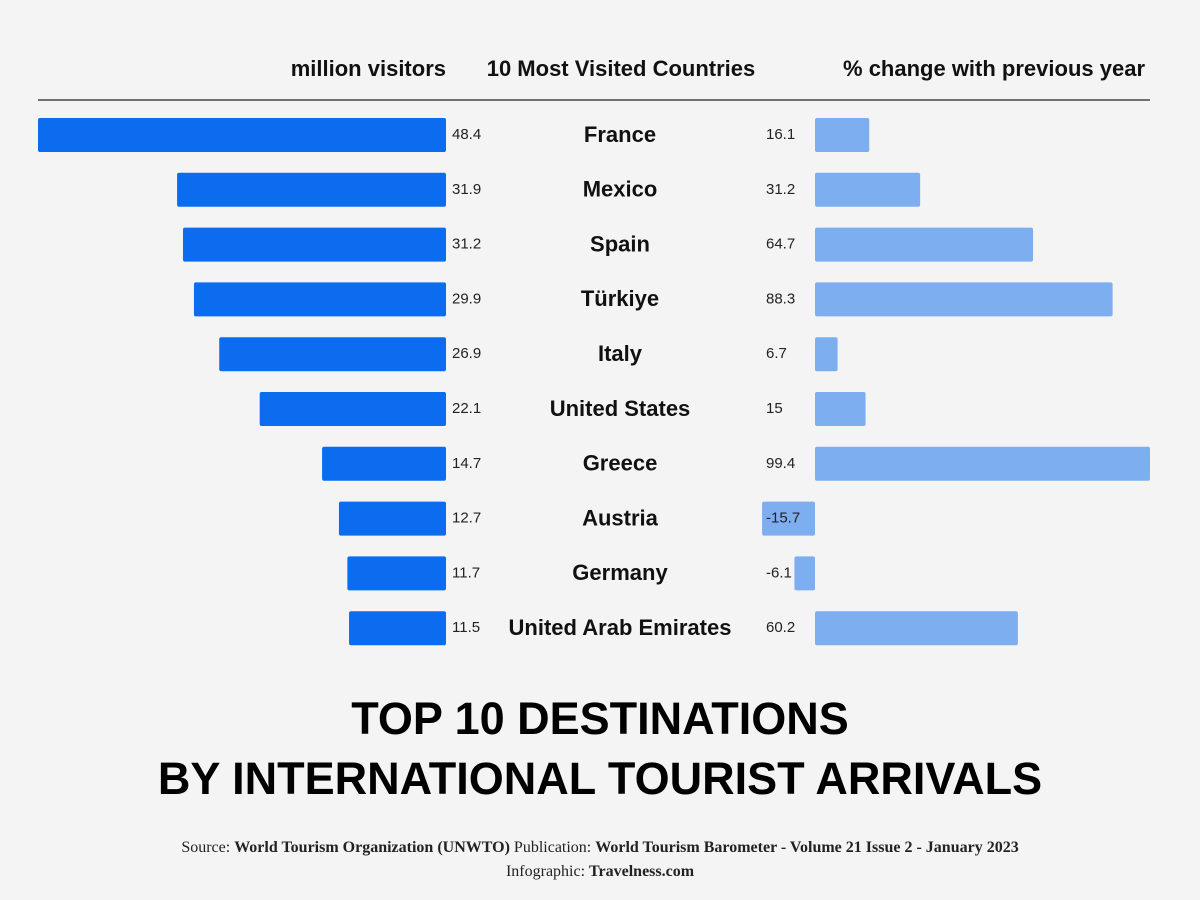  I want to click on value-label: 6.7, so click(776, 353).